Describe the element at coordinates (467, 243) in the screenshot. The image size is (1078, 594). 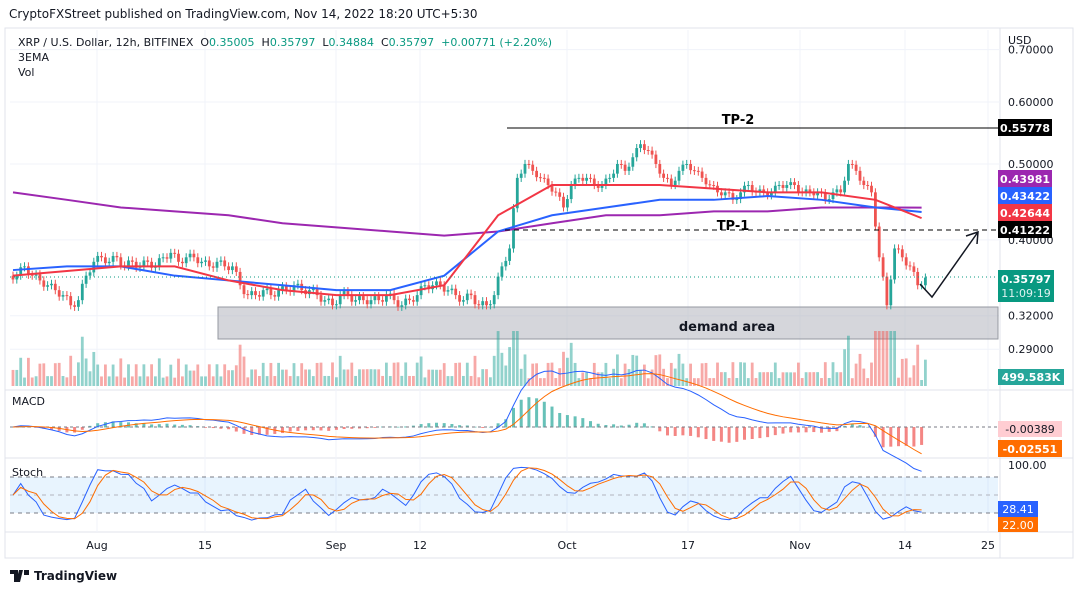
I see `ema-blue-line` at that location.